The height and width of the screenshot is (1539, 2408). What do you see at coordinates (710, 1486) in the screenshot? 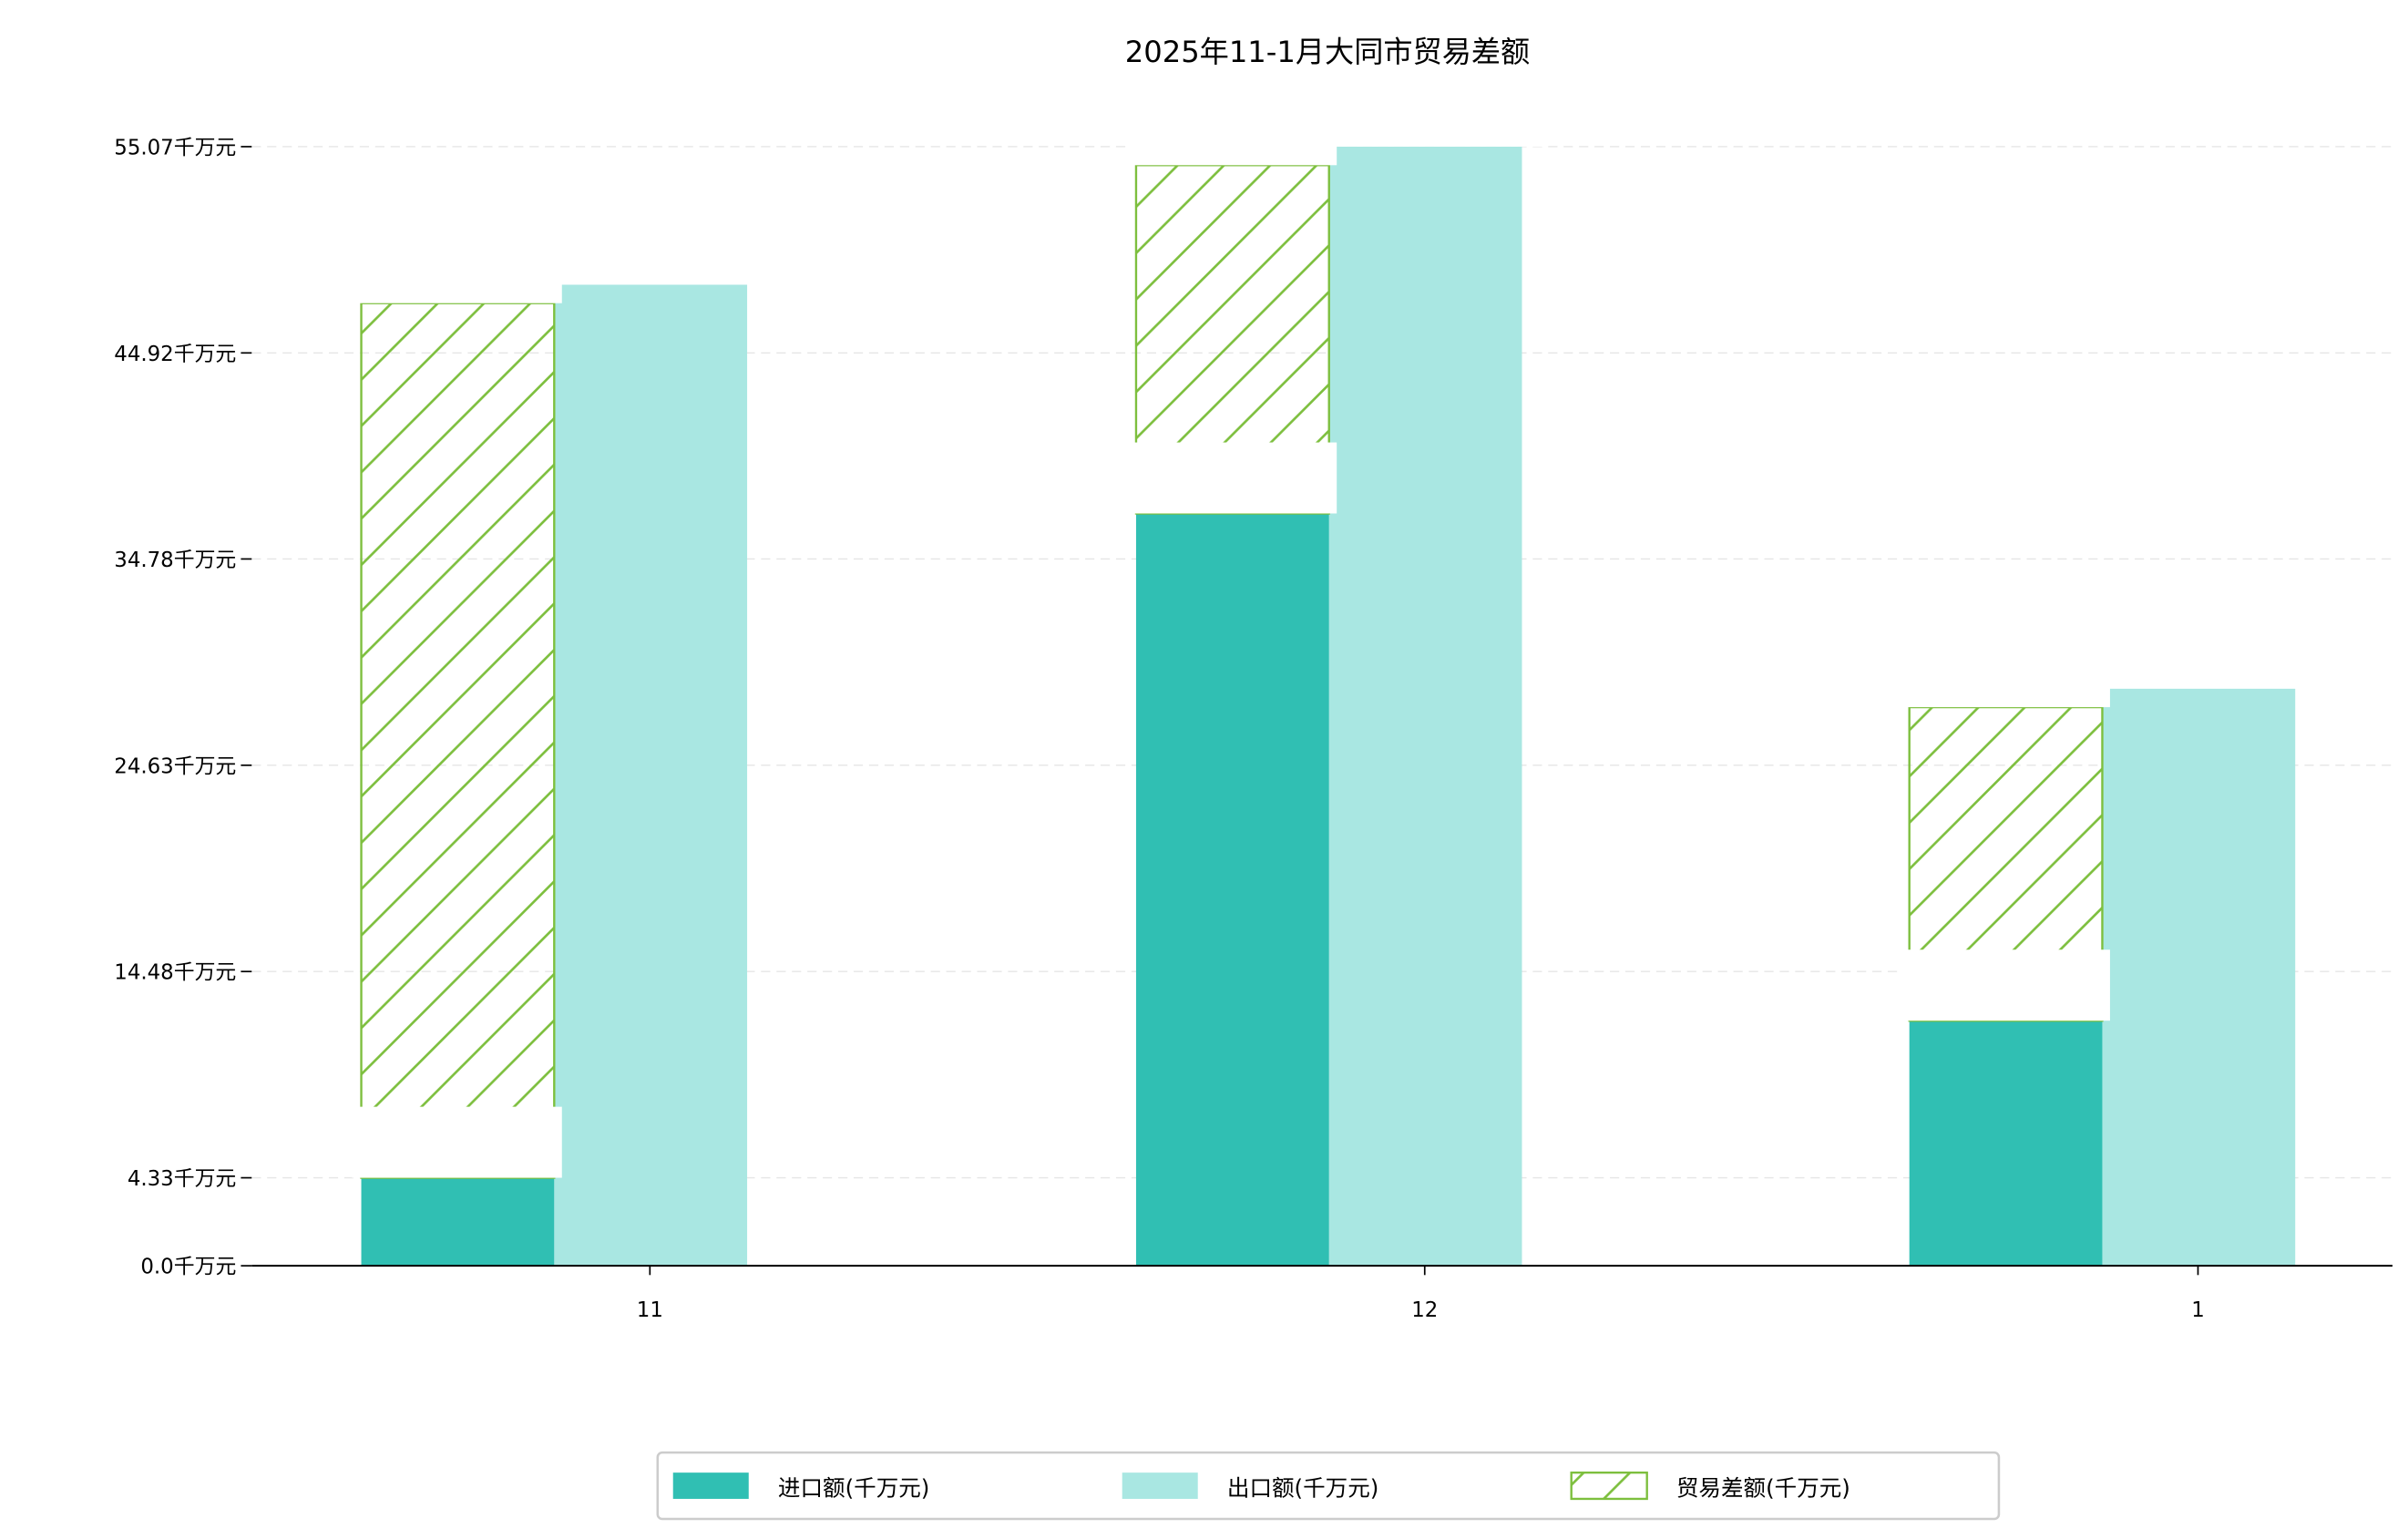
I see `legend-swatch-import` at bounding box center [710, 1486].